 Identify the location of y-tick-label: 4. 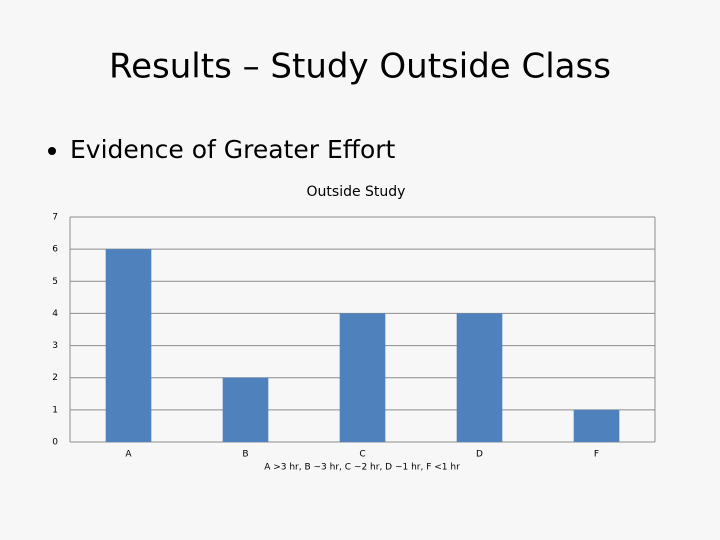
(55, 314).